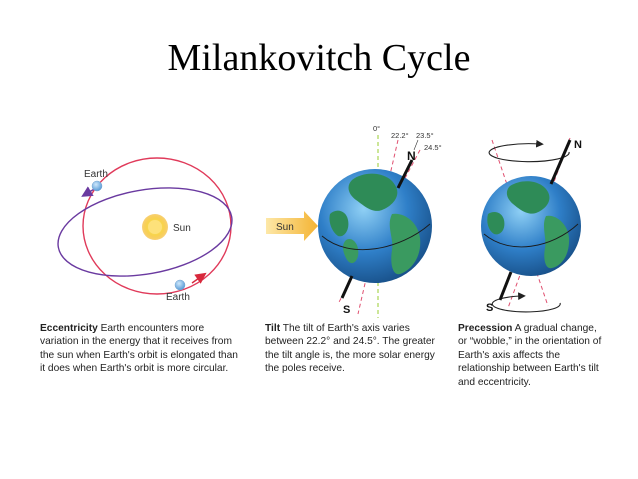 The width and height of the screenshot is (638, 479). What do you see at coordinates (405, 174) in the screenshot?
I see `tilt-axis-north` at bounding box center [405, 174].